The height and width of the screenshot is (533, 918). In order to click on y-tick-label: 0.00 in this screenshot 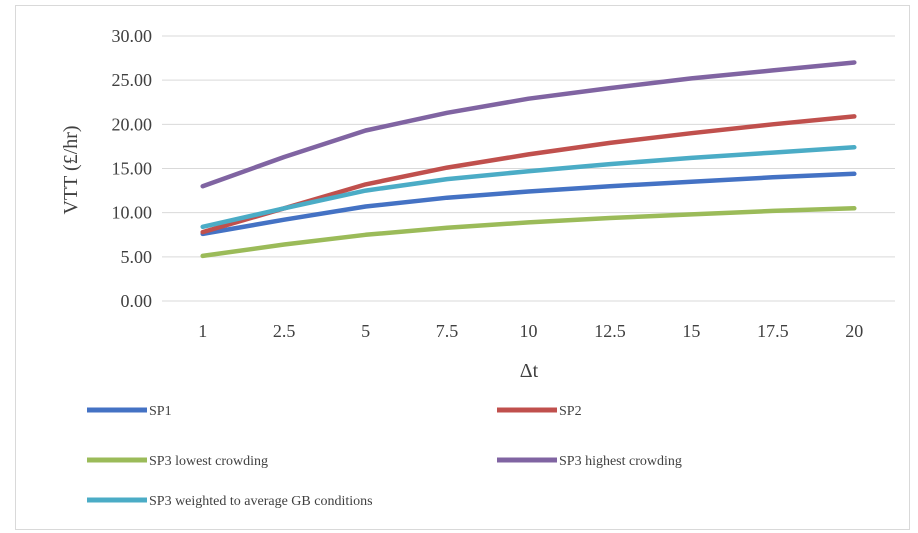, I will do `click(137, 301)`.